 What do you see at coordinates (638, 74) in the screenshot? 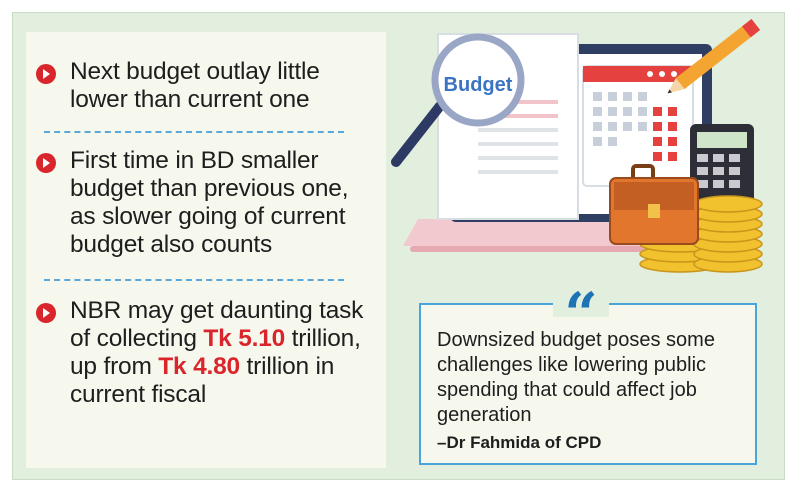
I see `calendar-header` at bounding box center [638, 74].